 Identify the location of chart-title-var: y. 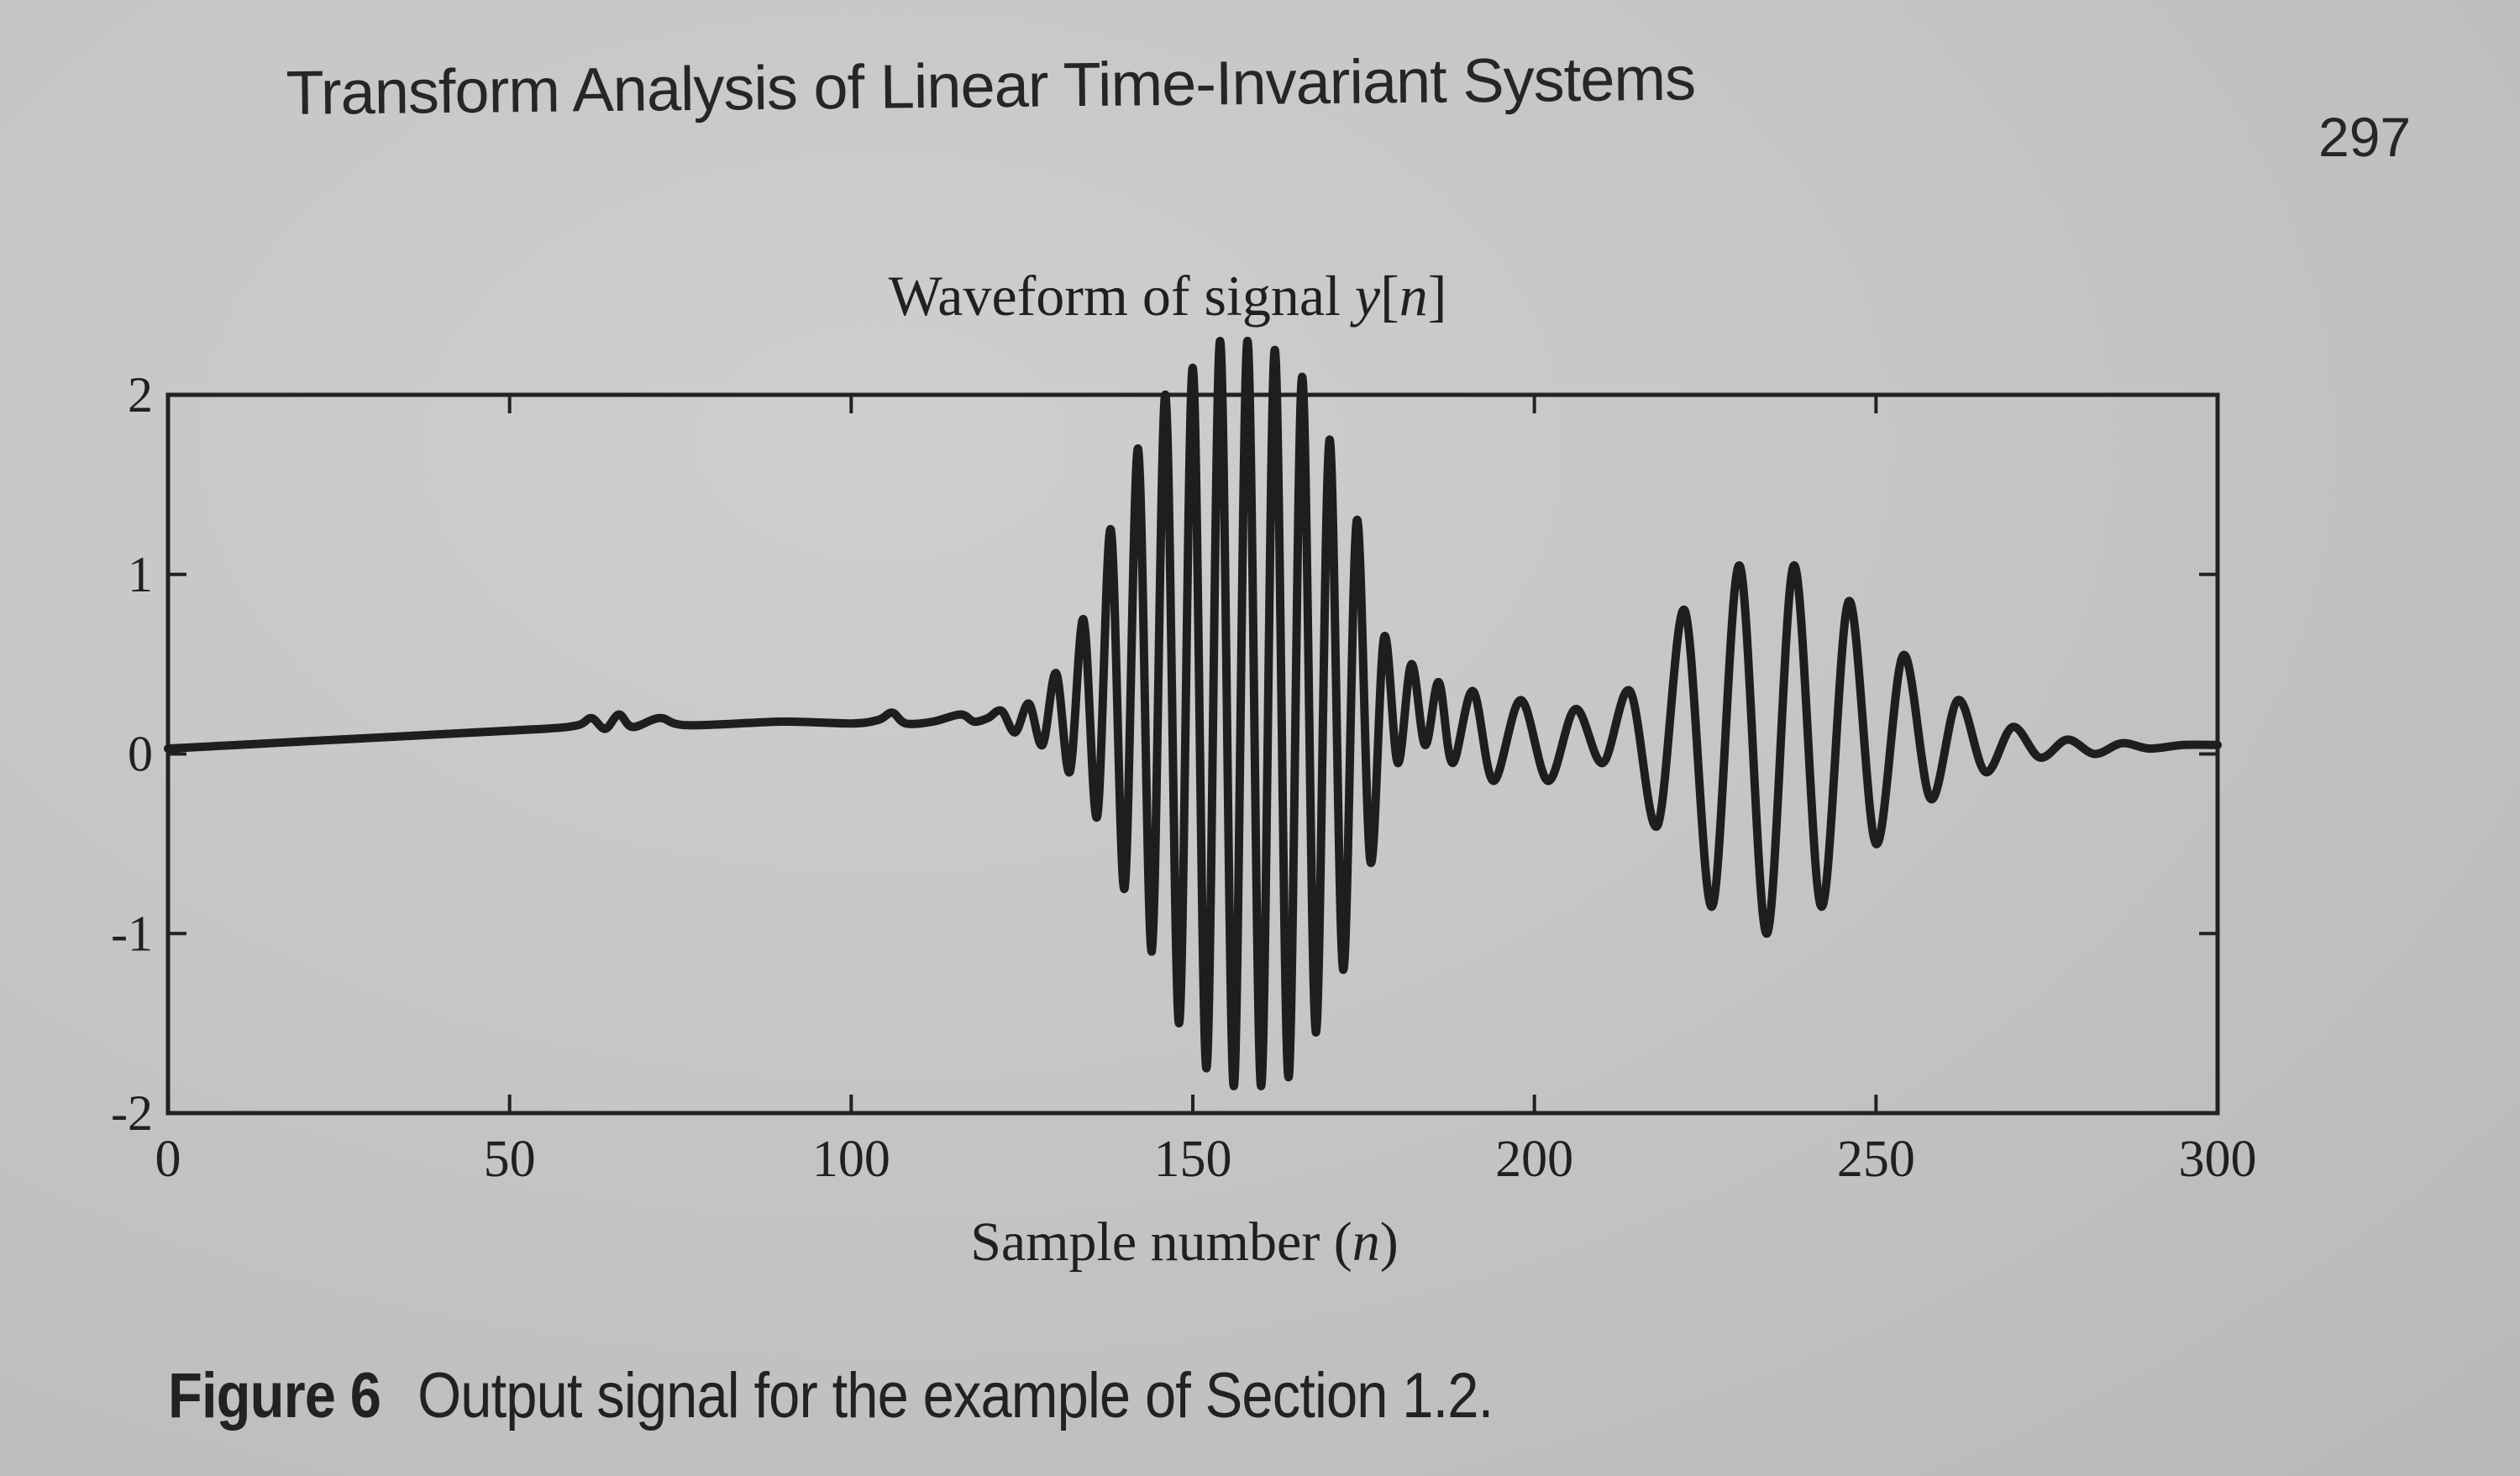
(1365, 296).